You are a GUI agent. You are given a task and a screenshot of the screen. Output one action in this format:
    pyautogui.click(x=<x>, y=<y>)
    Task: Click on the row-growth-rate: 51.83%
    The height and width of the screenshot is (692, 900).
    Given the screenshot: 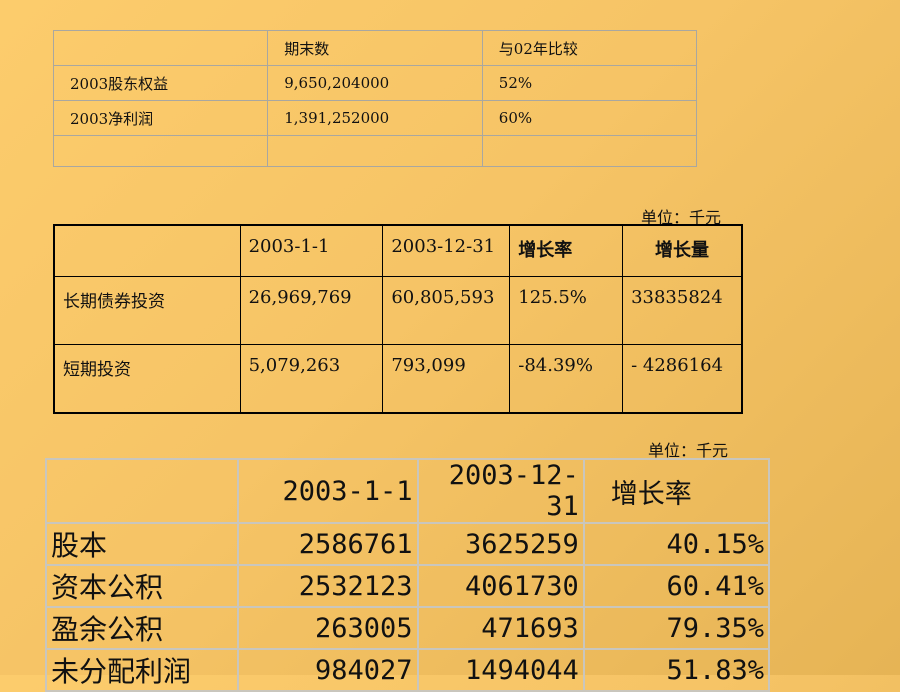 What is the action you would take?
    pyautogui.click(x=676, y=670)
    